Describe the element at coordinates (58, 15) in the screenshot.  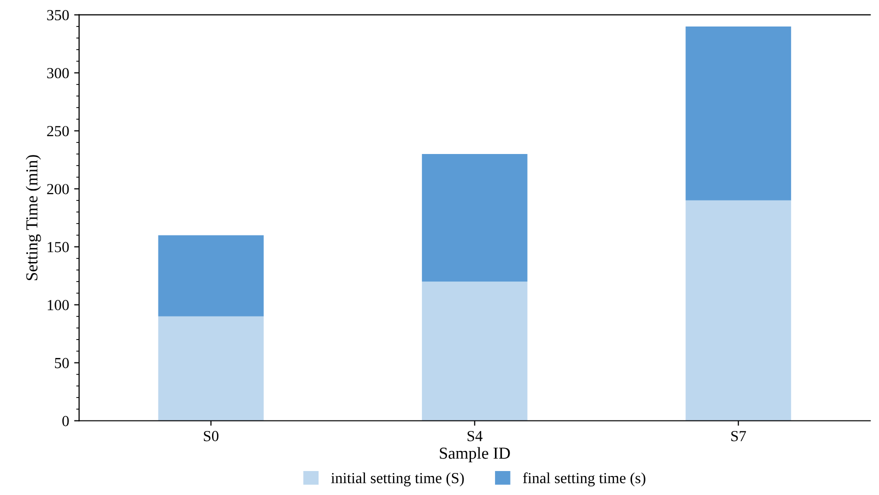
I see `y-tick-label: 350` at that location.